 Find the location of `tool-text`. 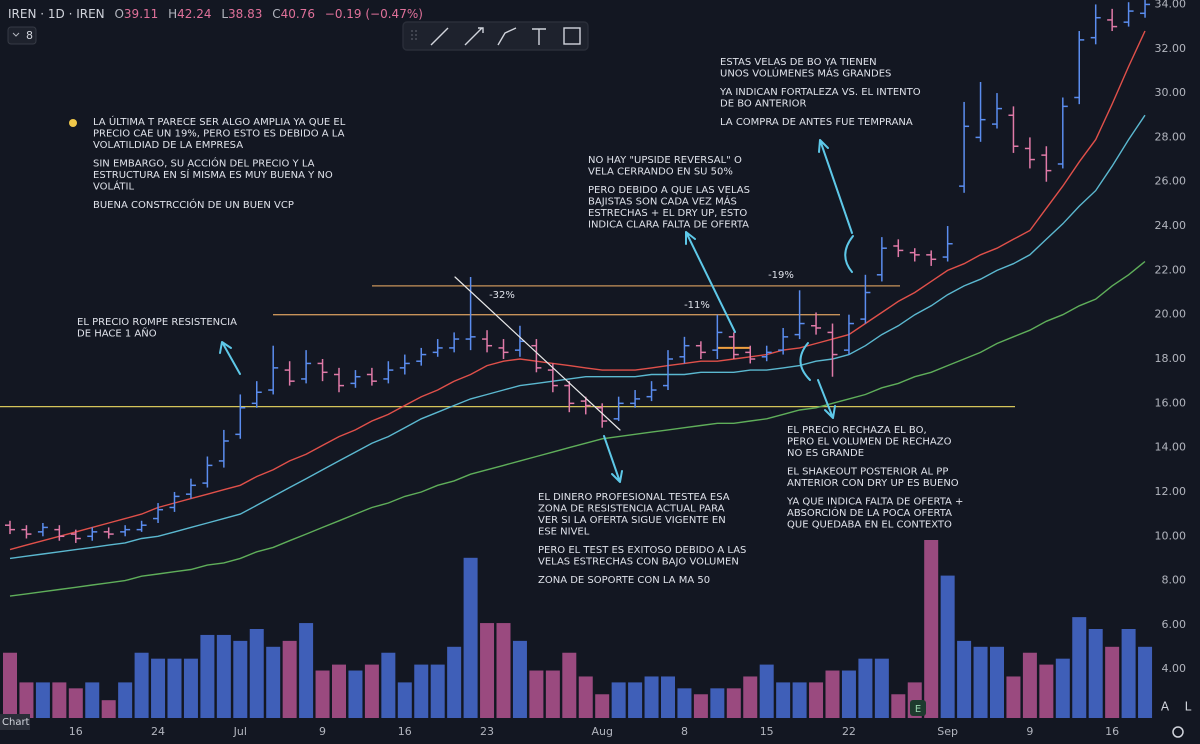

tool-text is located at coordinates (539, 36).